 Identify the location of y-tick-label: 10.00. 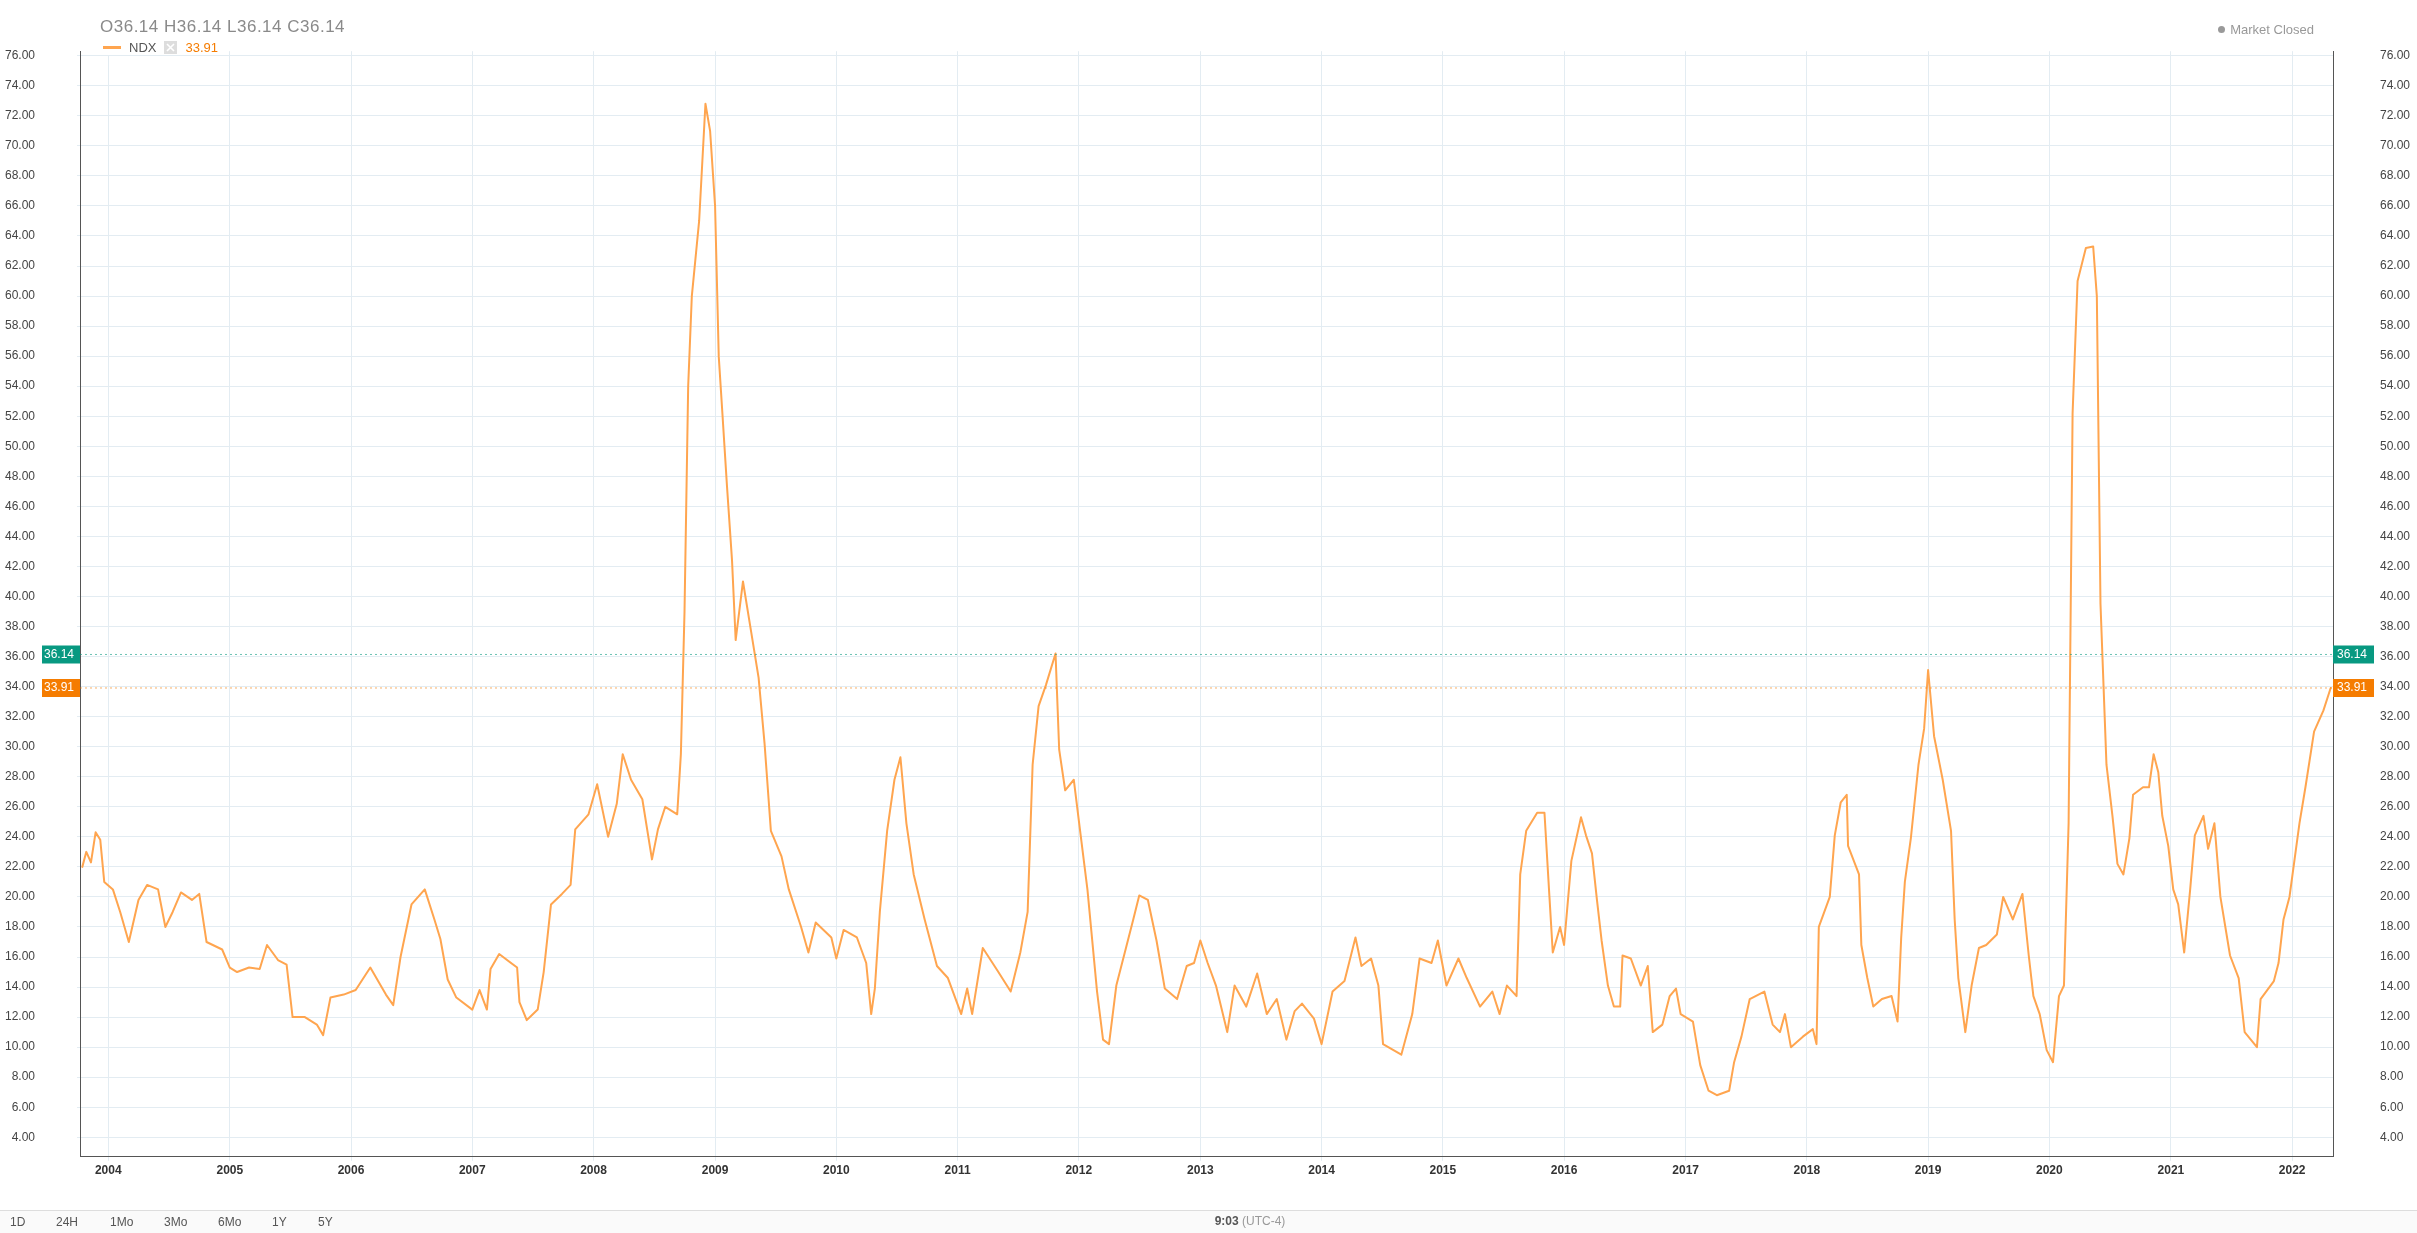
(20, 1046).